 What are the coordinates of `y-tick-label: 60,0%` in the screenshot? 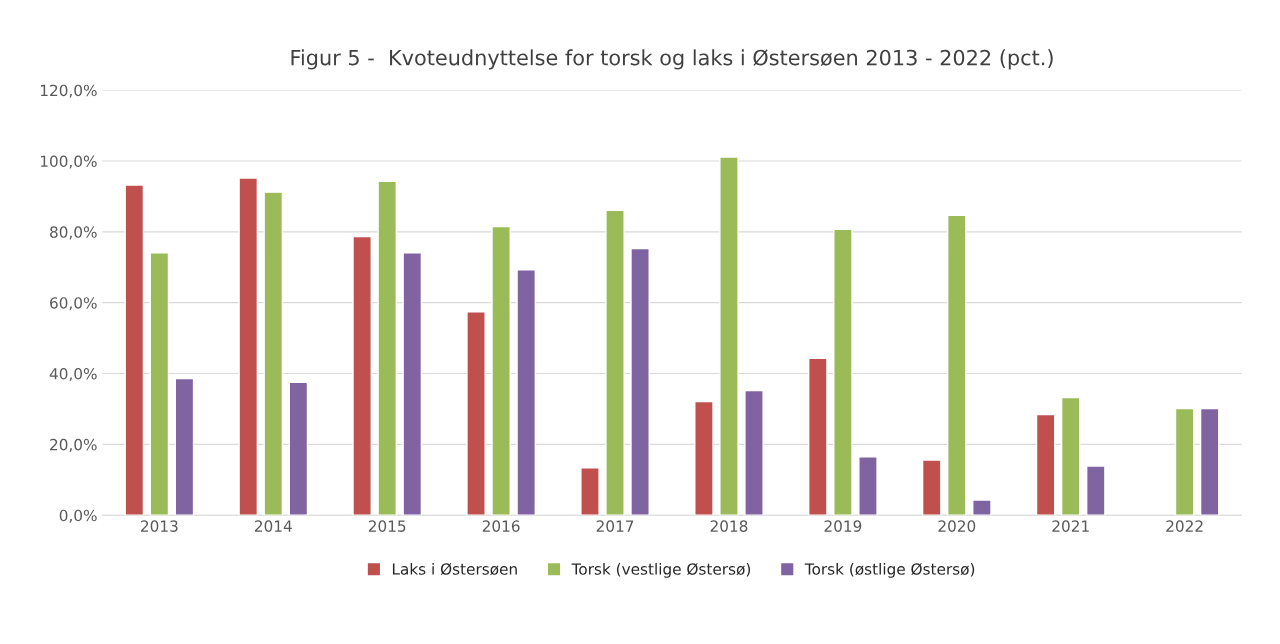 It's located at (73, 304).